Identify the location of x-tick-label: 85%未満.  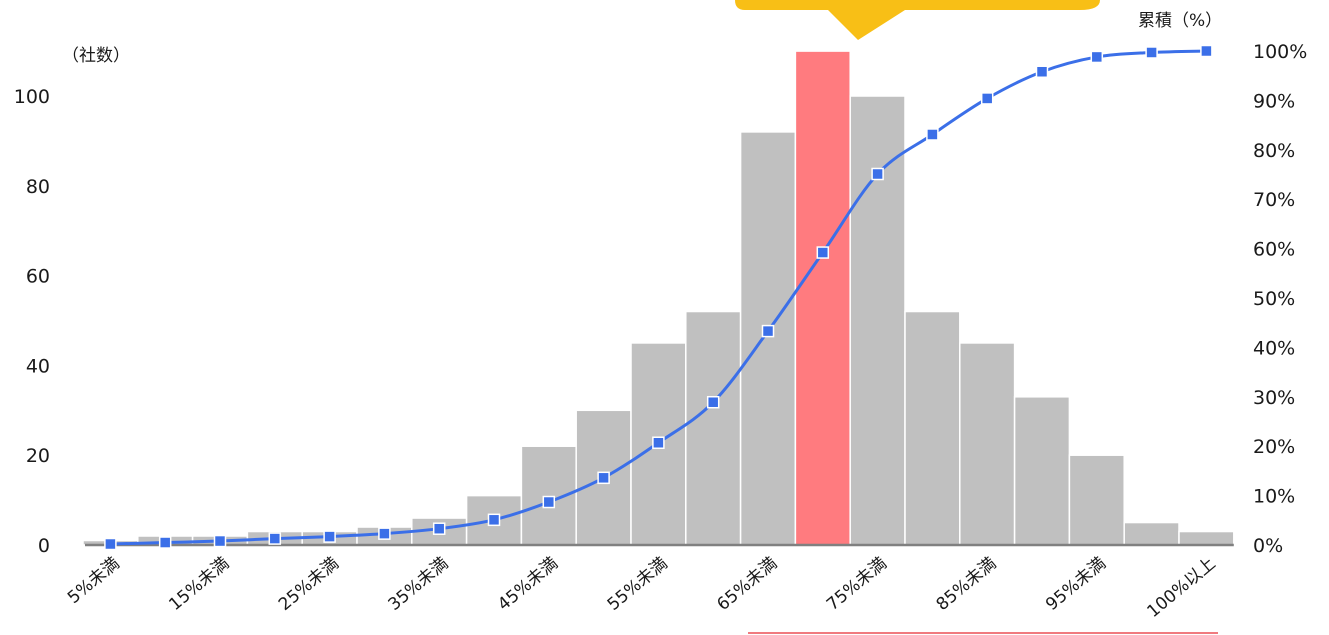
(967, 584).